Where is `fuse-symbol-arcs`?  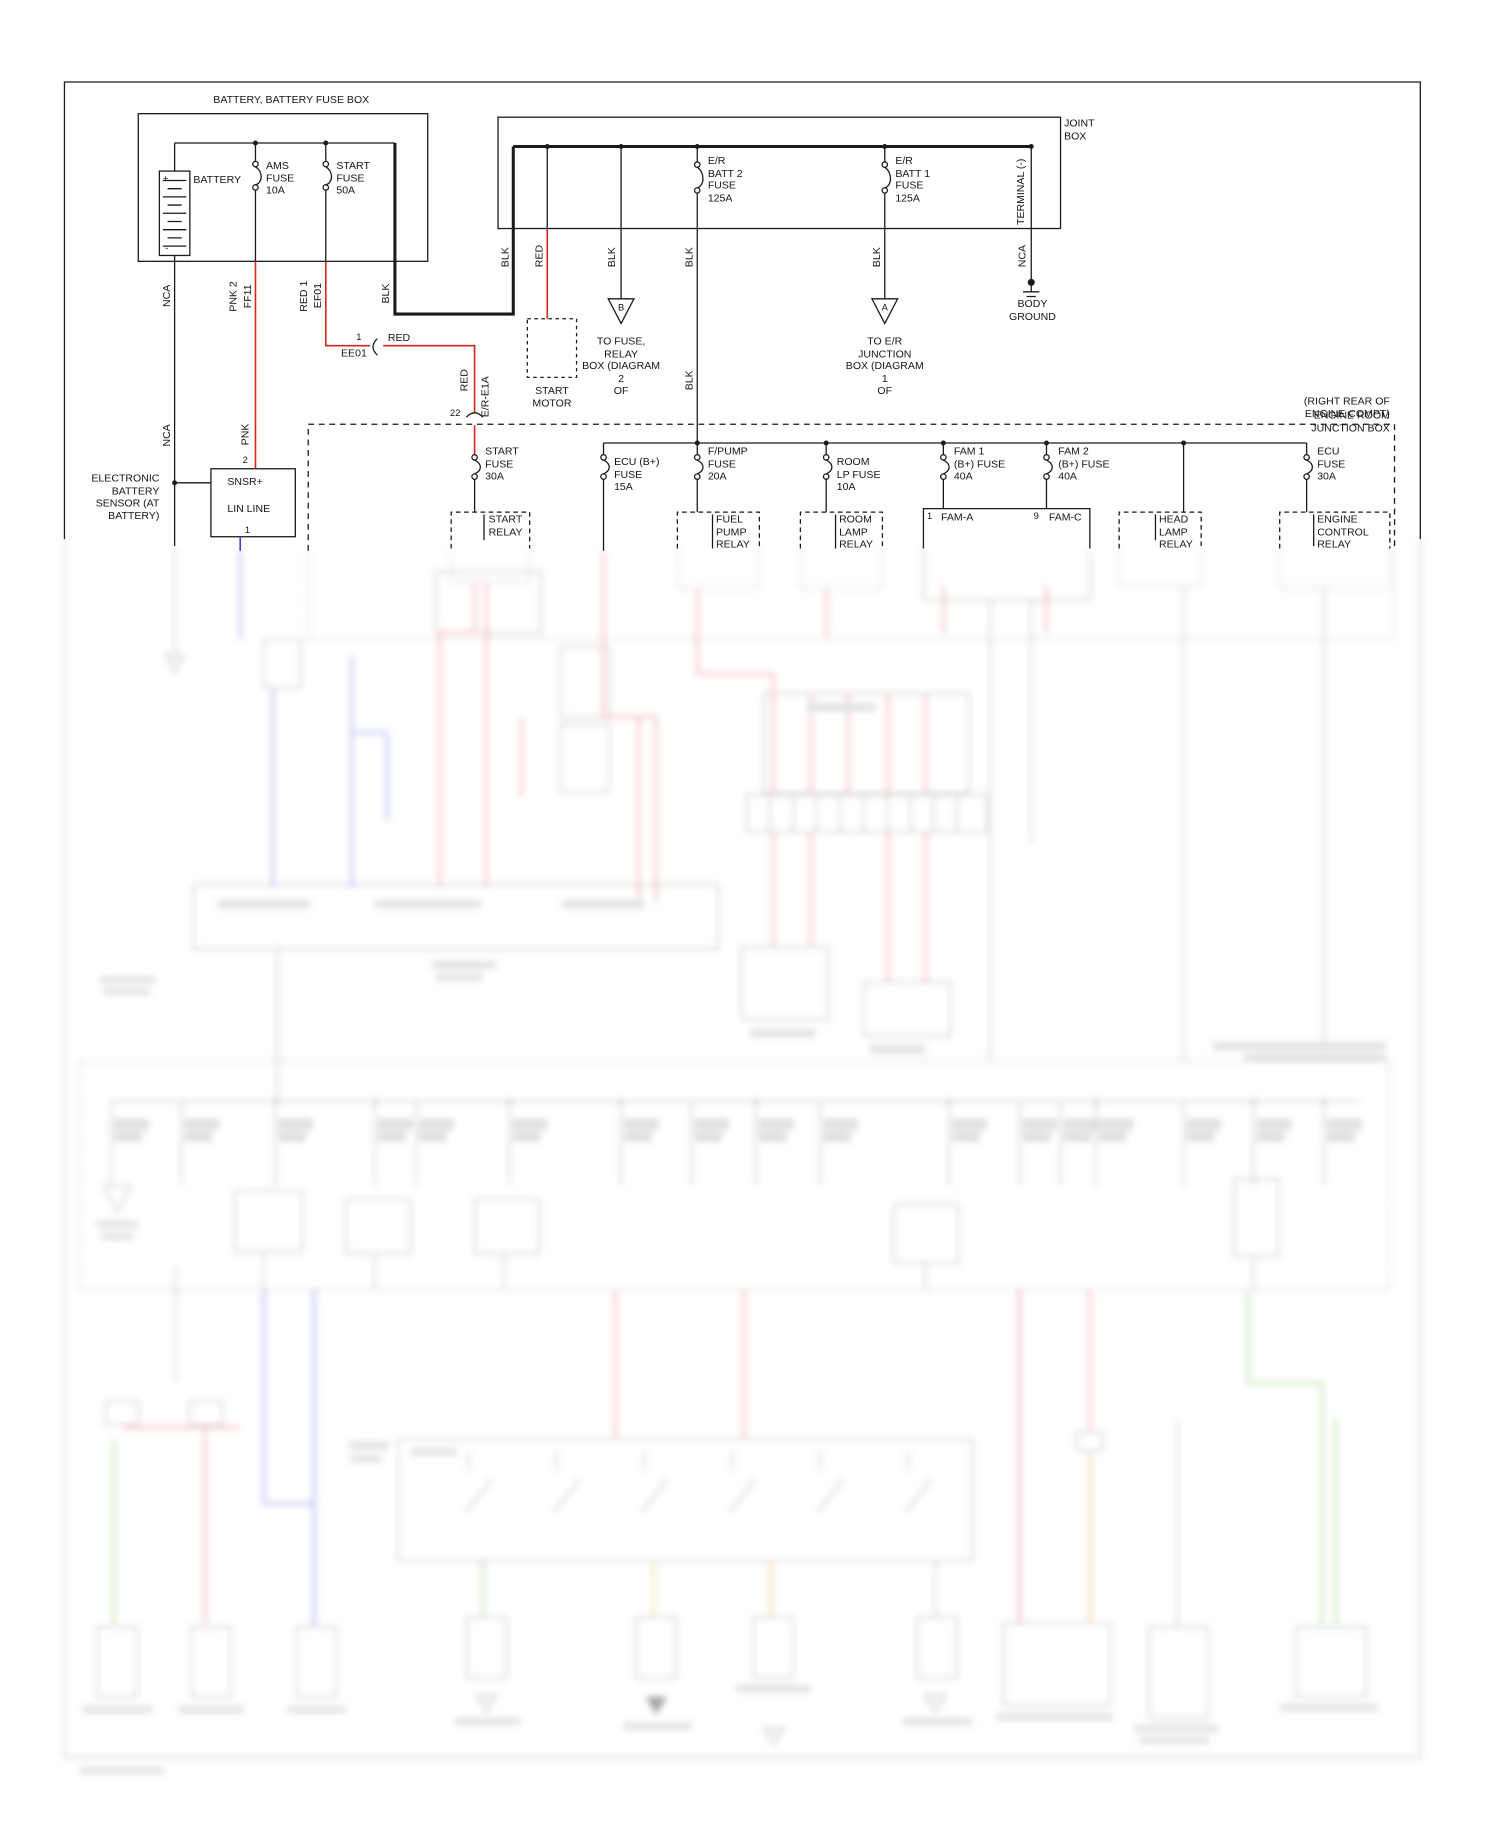
fuse-symbol-arcs is located at coordinates (784, 320).